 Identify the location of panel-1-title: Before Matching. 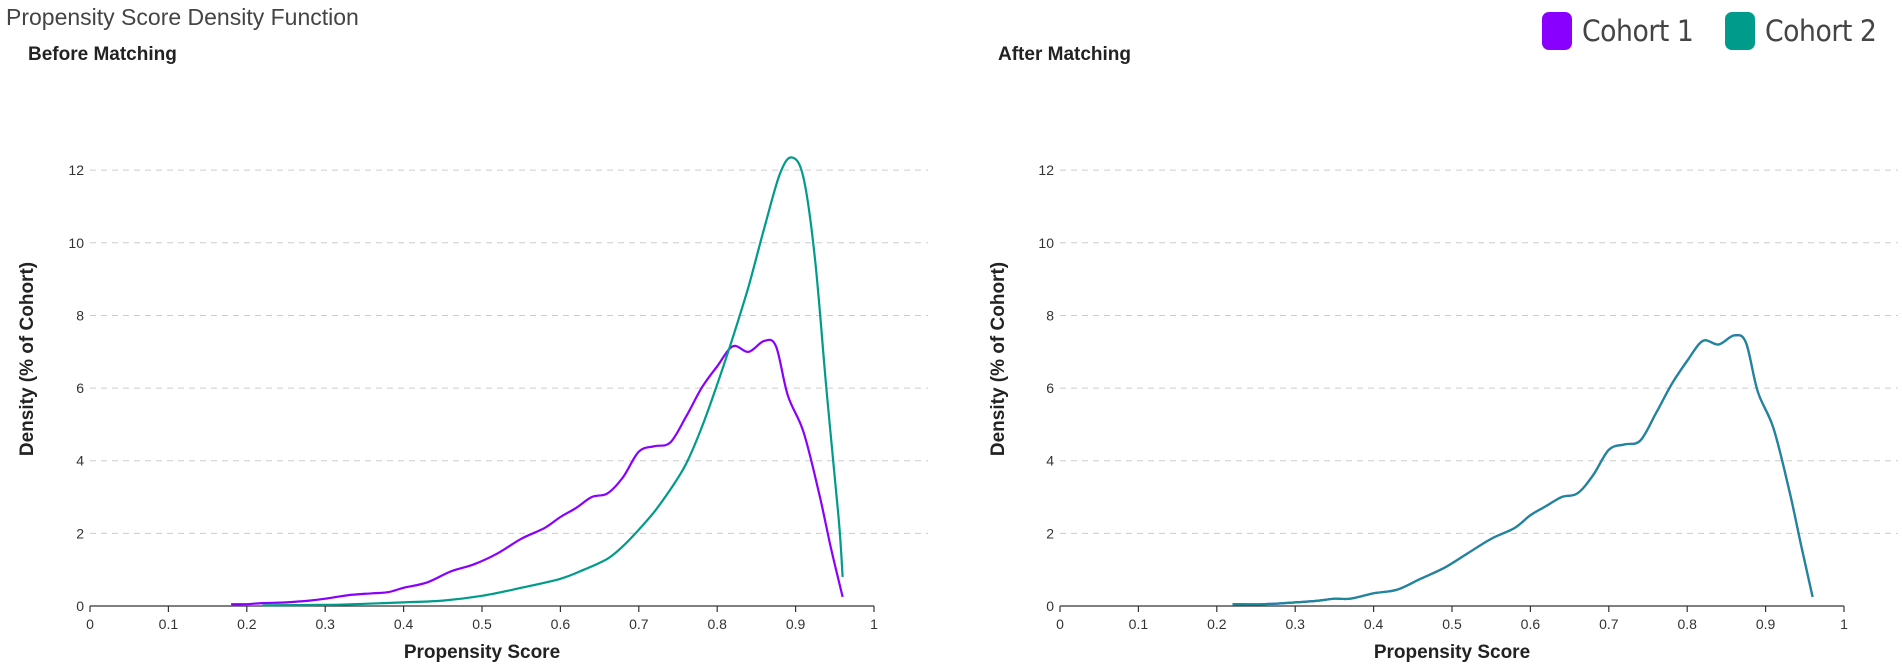
(102, 54).